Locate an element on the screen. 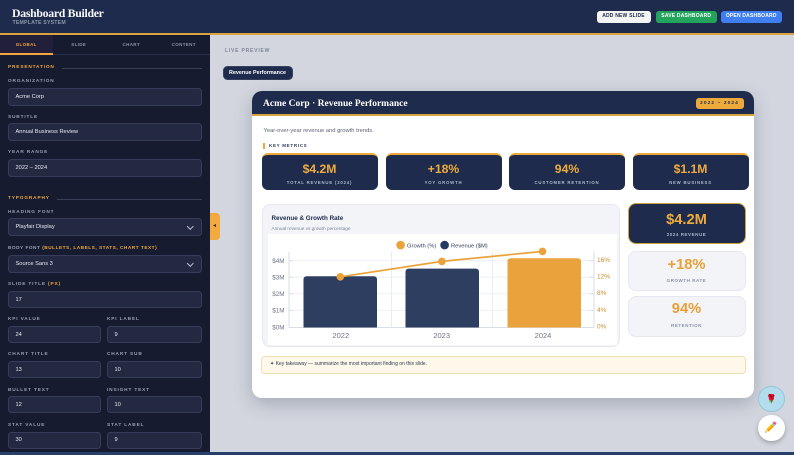 The image size is (794, 455). svg-text: Growth (%) is located at coordinates (421, 247).